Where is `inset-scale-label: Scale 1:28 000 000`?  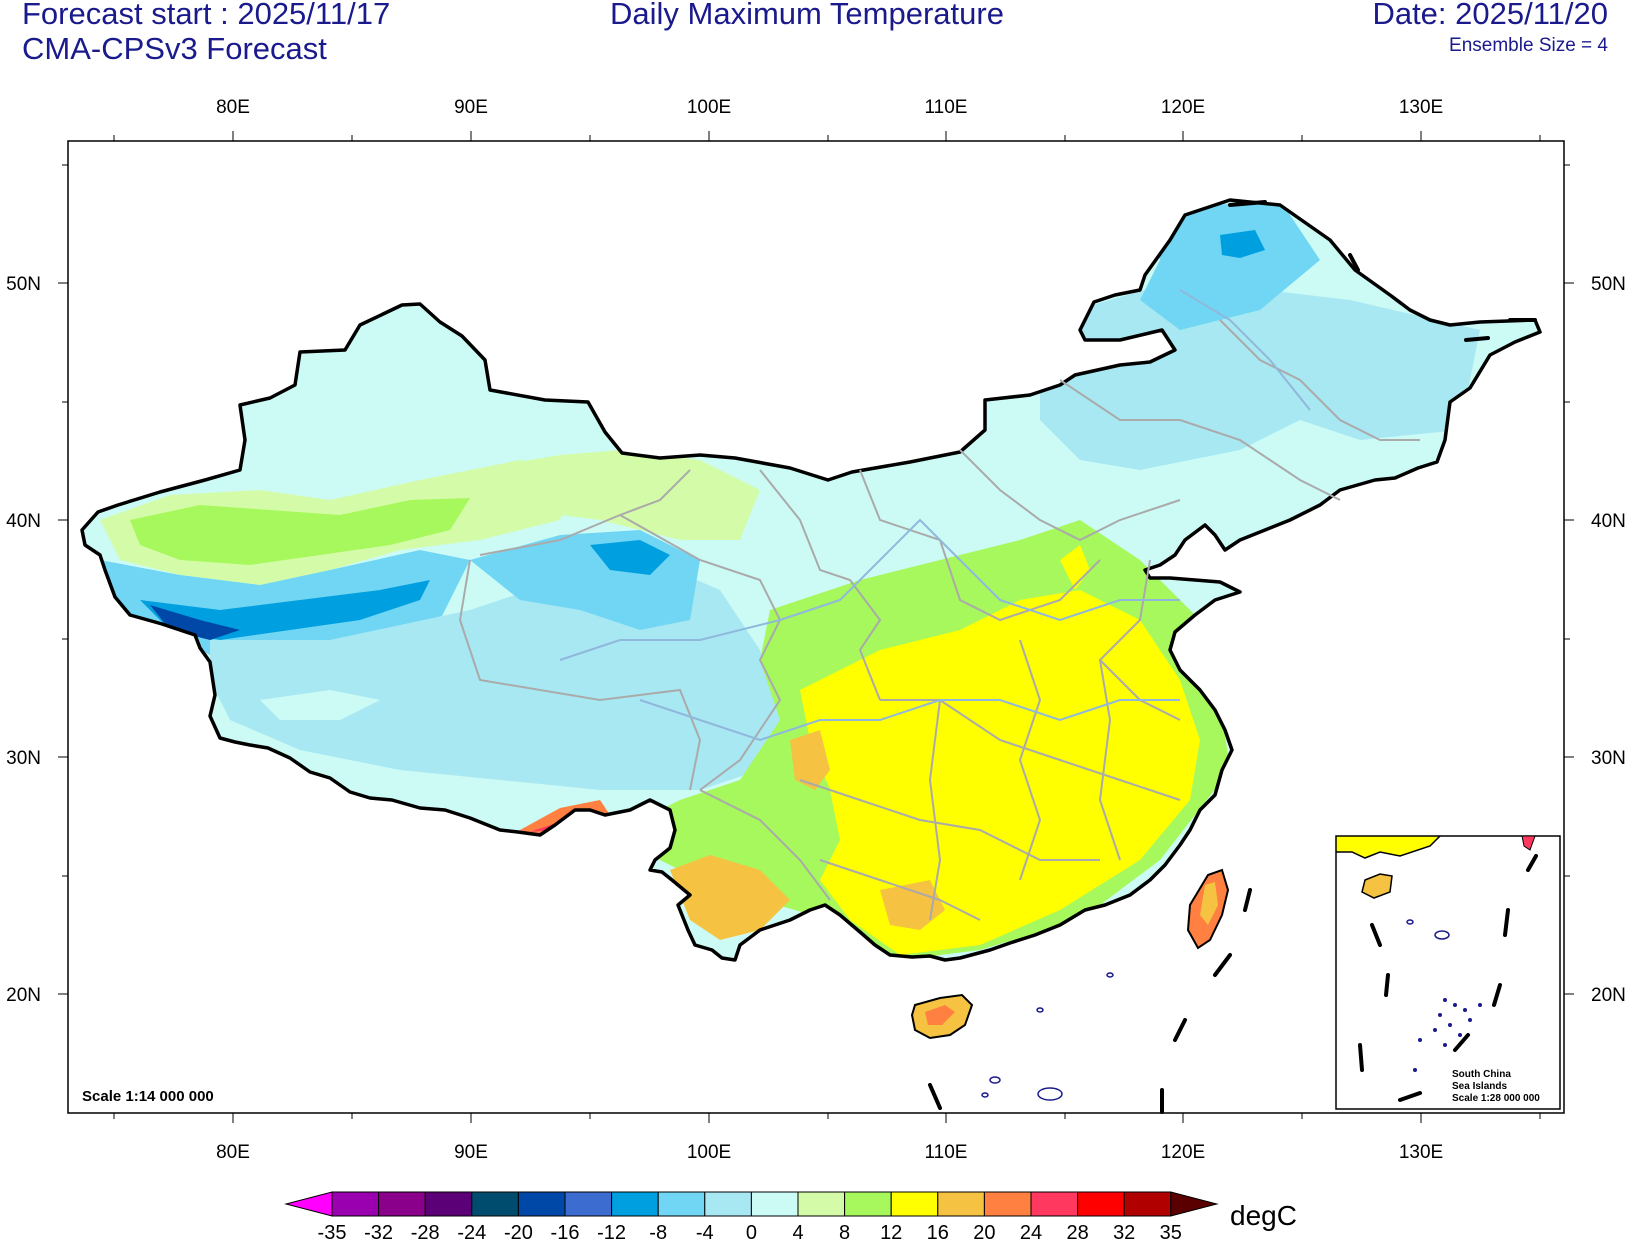
inset-scale-label: Scale 1:28 000 000 is located at coordinates (1496, 1098).